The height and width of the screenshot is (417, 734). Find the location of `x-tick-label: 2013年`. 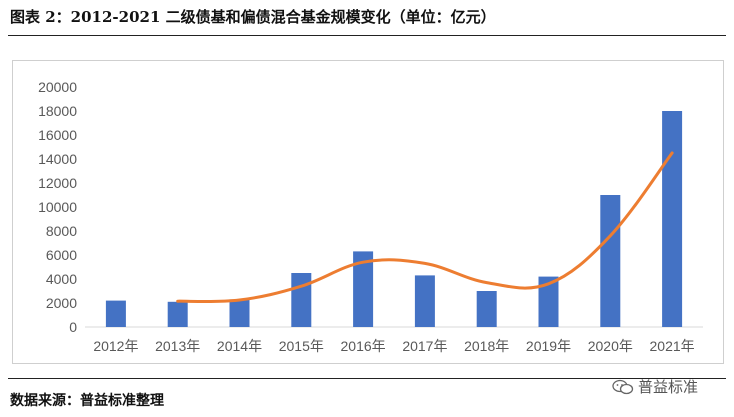

x-tick-label: 2013年 is located at coordinates (177, 346).